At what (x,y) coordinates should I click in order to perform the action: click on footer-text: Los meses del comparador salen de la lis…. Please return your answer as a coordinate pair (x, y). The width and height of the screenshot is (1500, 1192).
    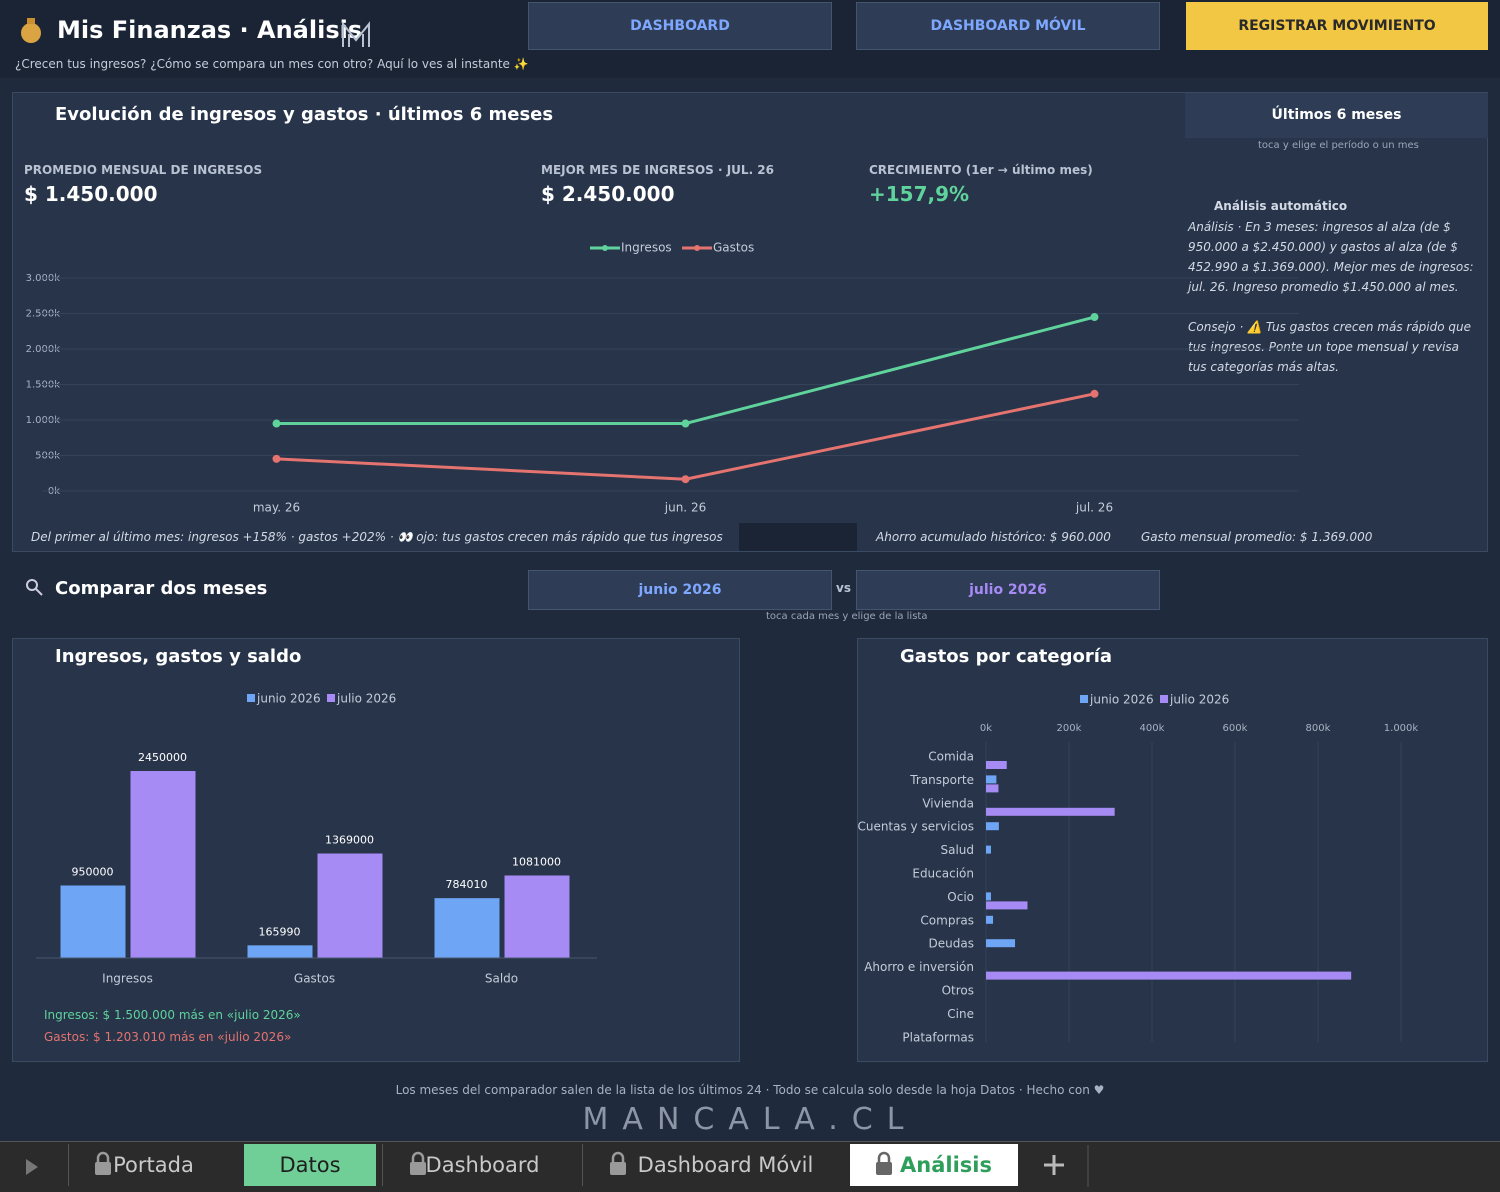
    Looking at the image, I should click on (750, 1090).